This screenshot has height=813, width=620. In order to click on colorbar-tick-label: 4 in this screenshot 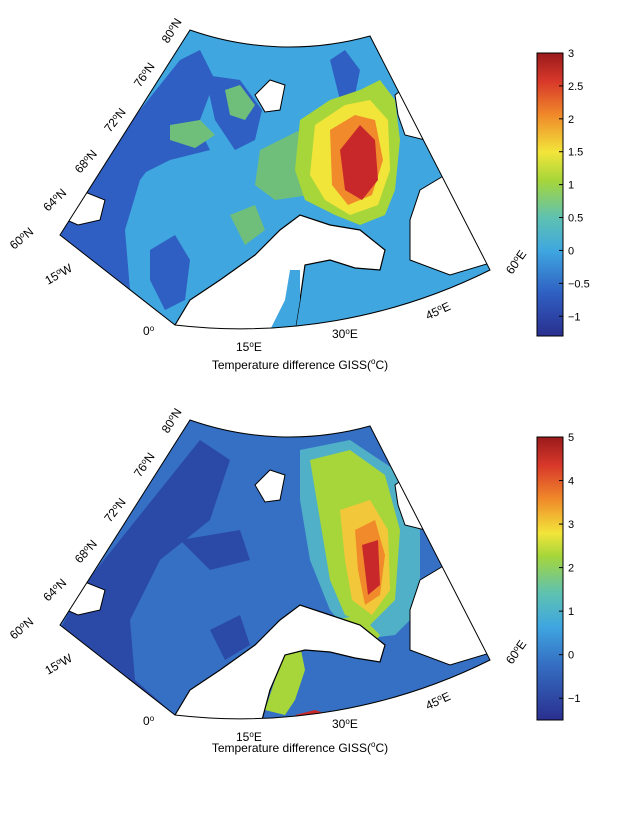, I will do `click(571, 482)`.